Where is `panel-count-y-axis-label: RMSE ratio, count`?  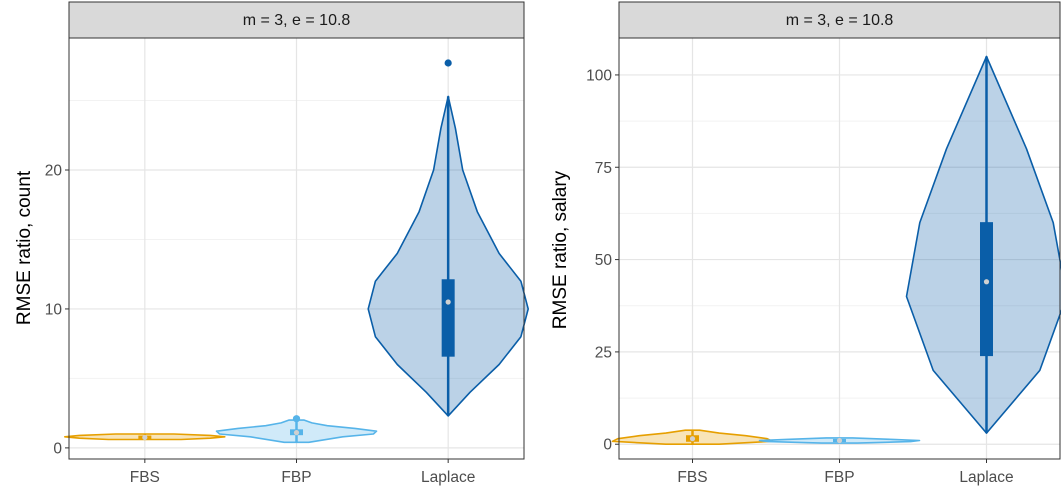 panel-count-y-axis-label: RMSE ratio, count is located at coordinates (24, 247).